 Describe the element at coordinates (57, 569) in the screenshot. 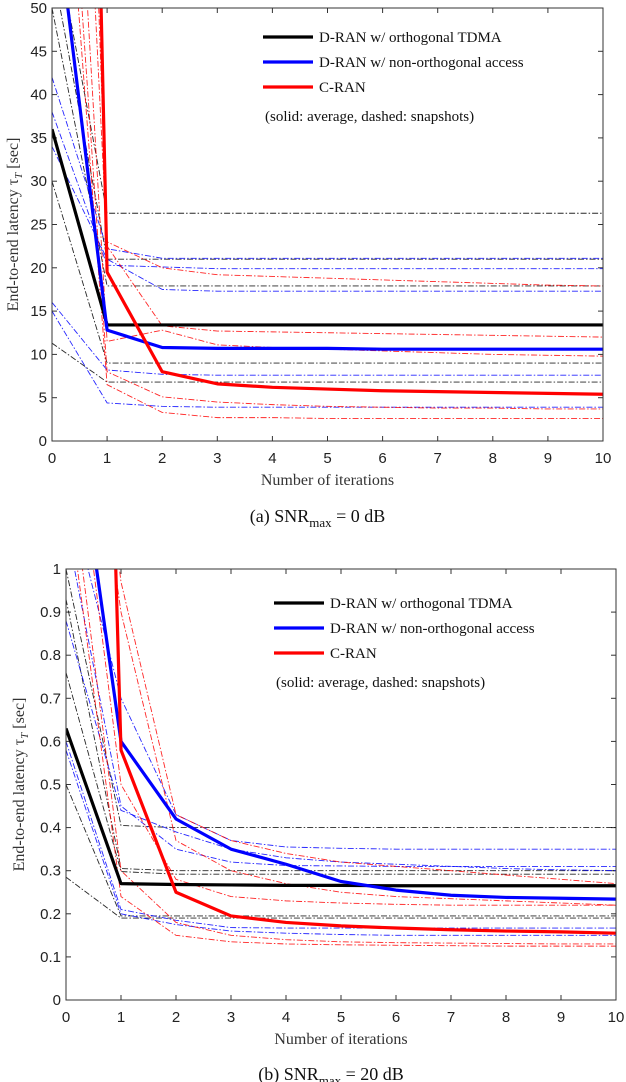

I see `y-tick-label: 1` at that location.